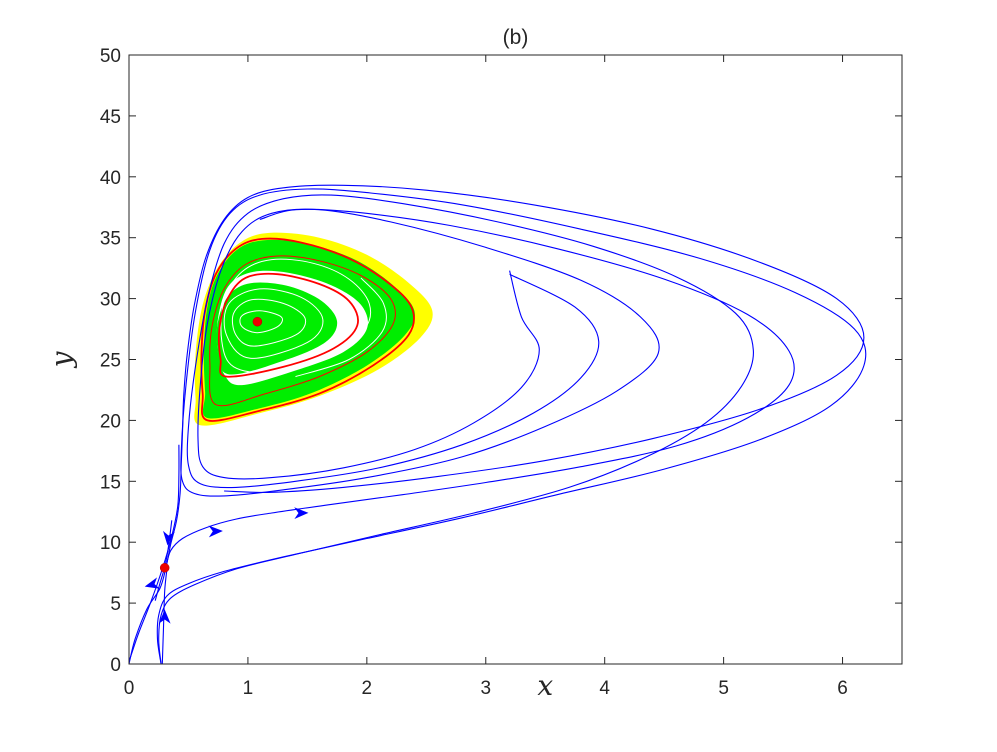 The height and width of the screenshot is (752, 997). I want to click on y-tick-label: 45, so click(110, 117).